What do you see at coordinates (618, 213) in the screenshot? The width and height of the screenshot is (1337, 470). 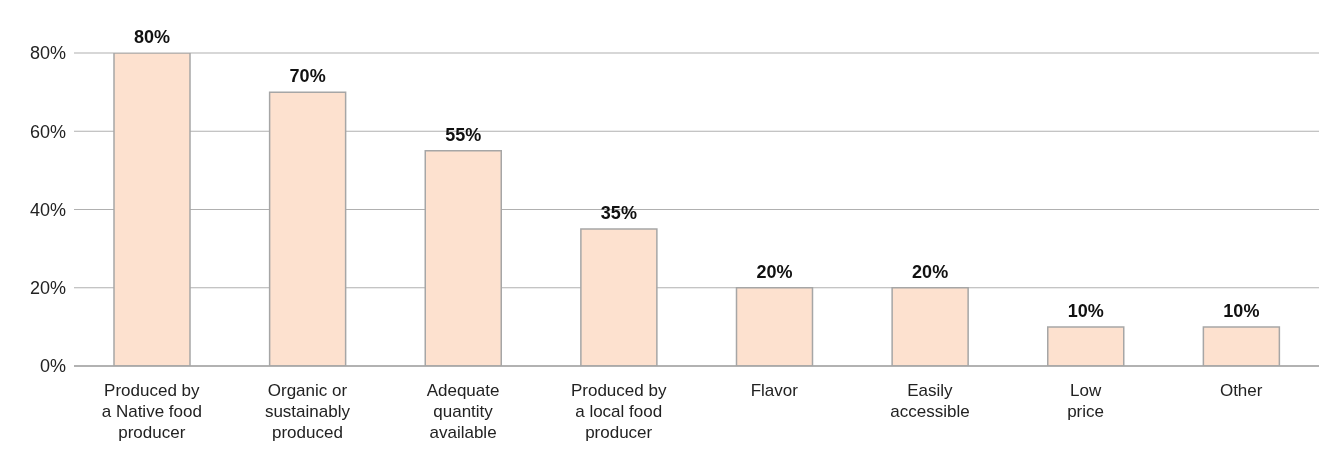 I see `data-label: 35%` at bounding box center [618, 213].